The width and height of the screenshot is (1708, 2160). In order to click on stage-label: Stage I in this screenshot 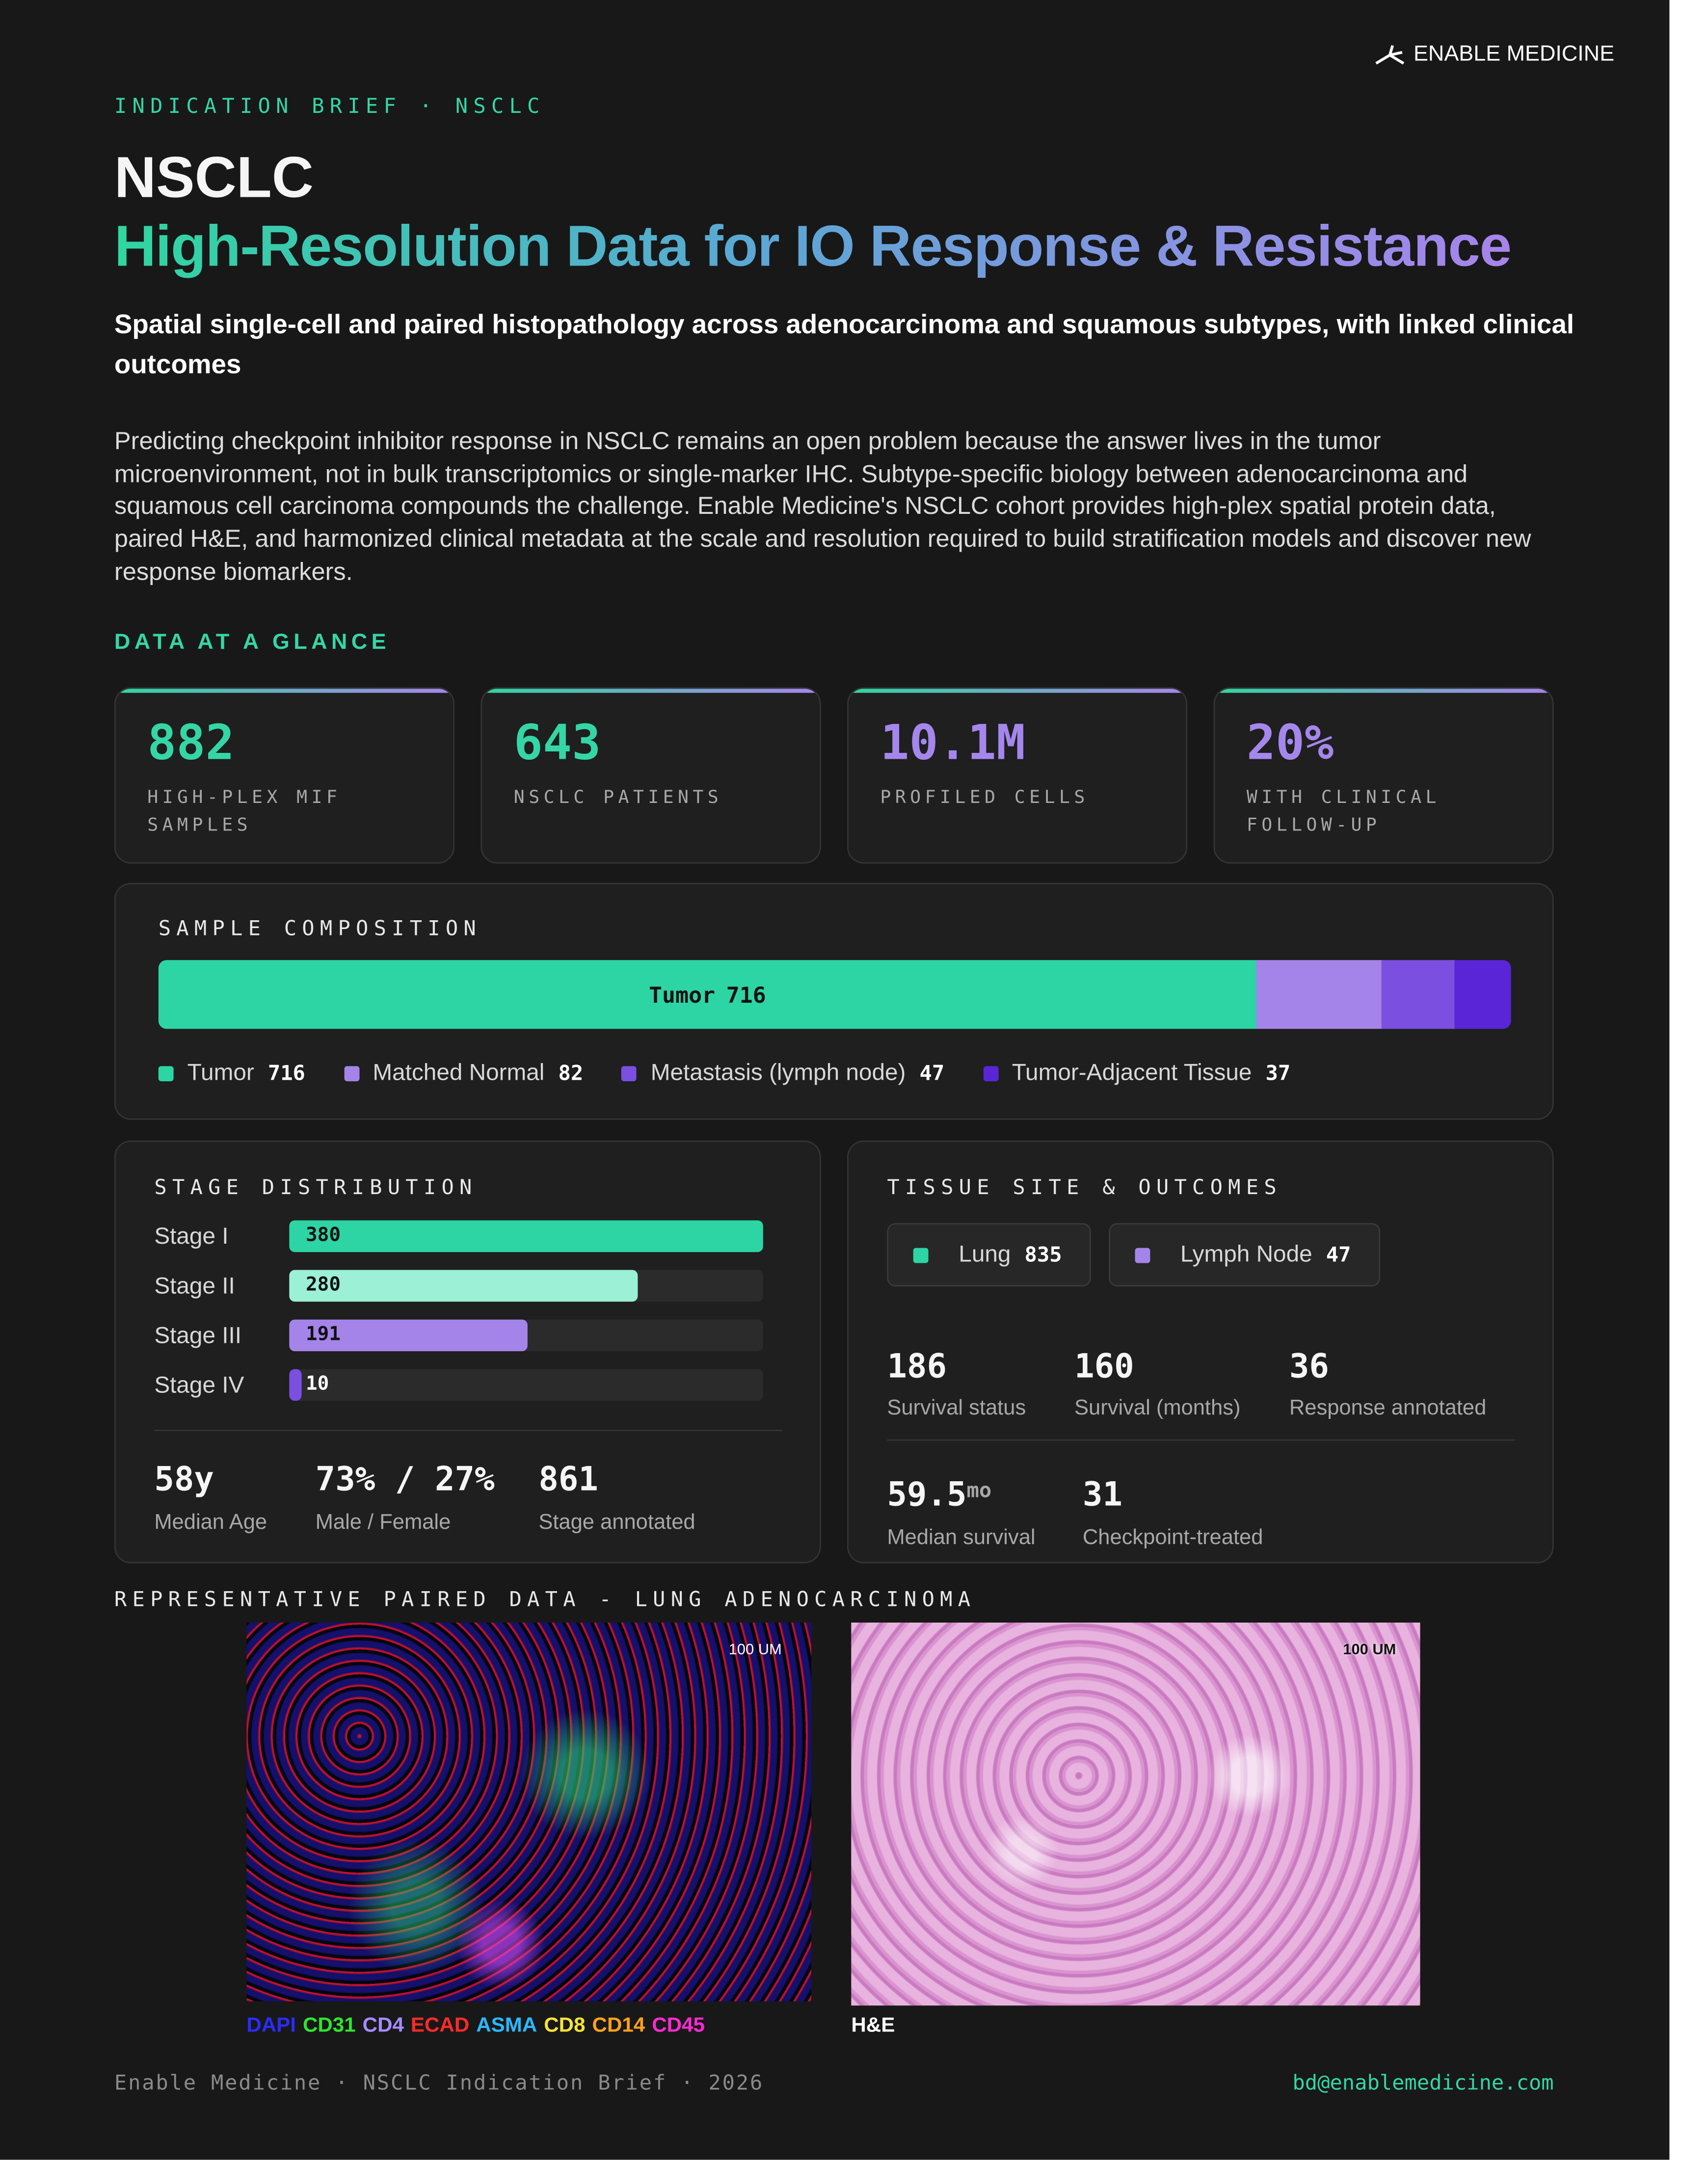, I will do `click(192, 1236)`.